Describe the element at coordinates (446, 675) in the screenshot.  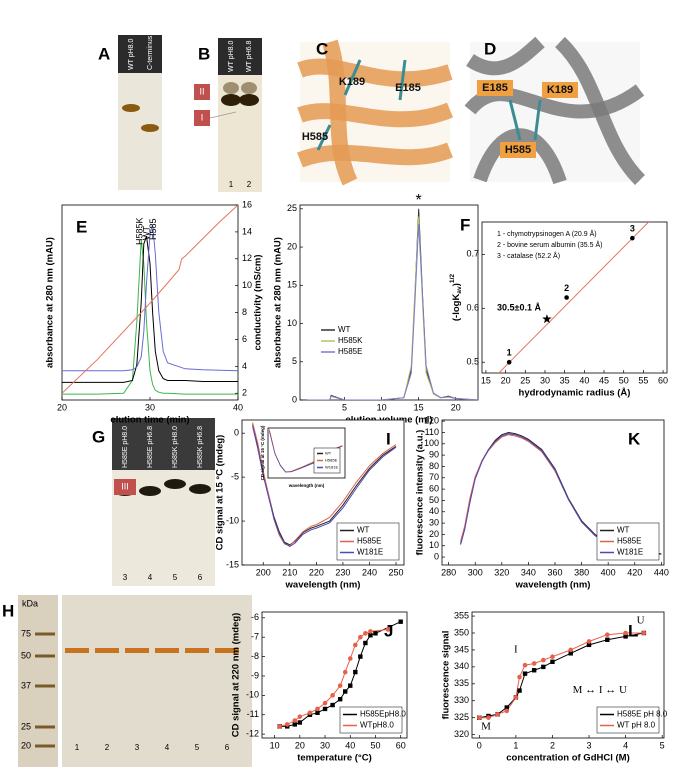
I see `y-axis-label: fluorescence signal` at that location.